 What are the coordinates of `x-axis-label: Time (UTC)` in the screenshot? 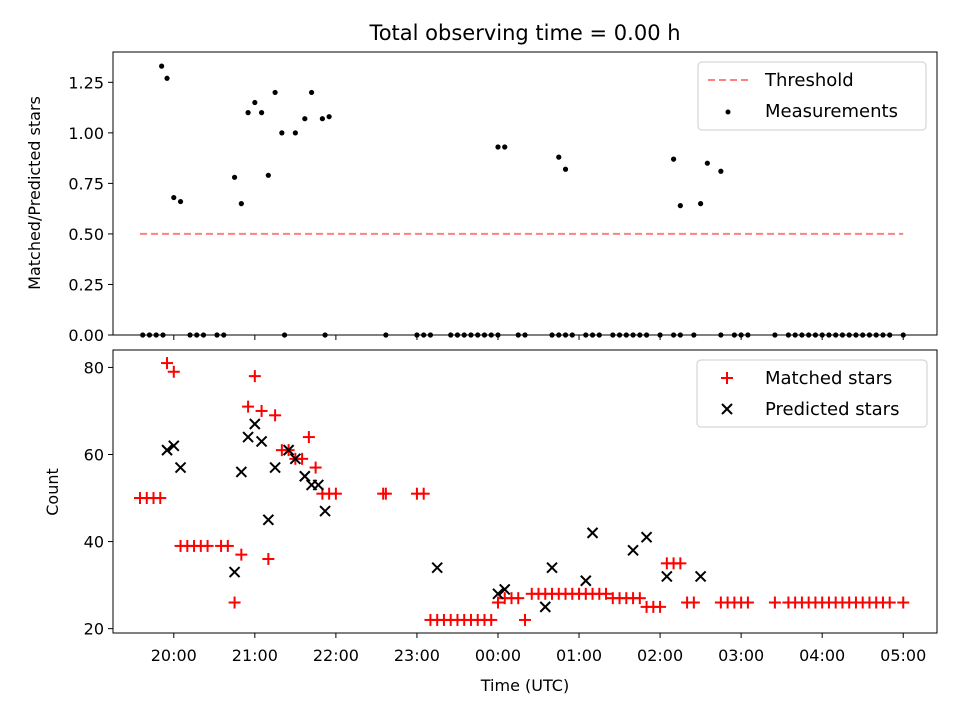 It's located at (524, 685).